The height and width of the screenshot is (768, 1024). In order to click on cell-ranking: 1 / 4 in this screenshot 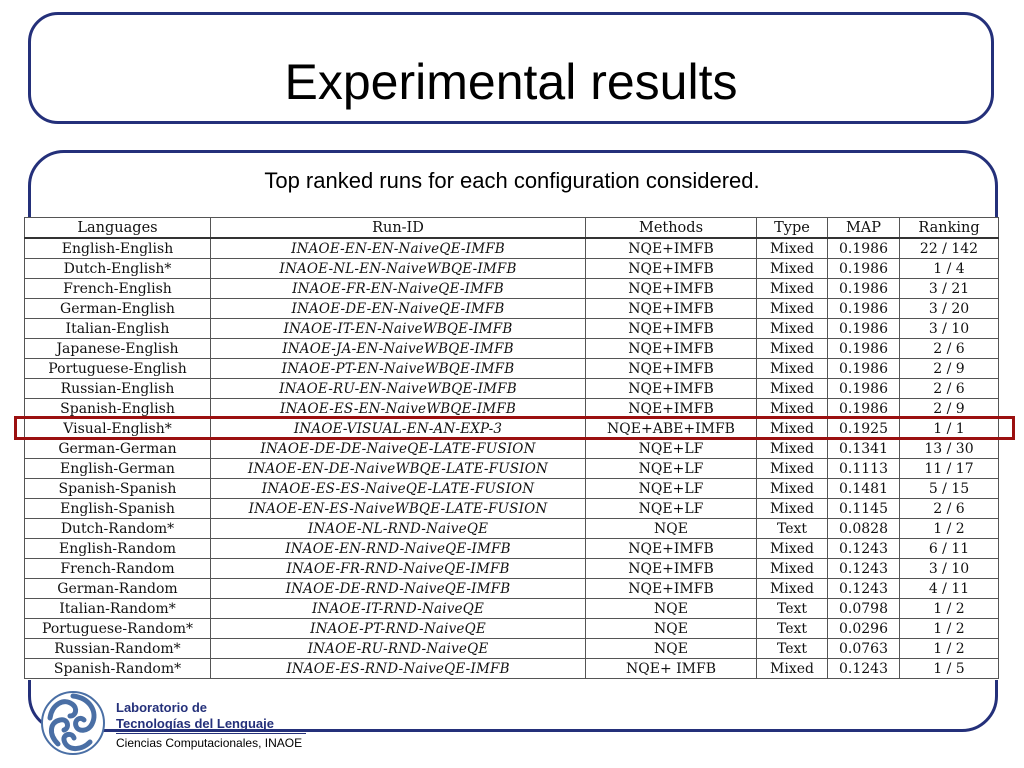, I will do `click(949, 268)`.